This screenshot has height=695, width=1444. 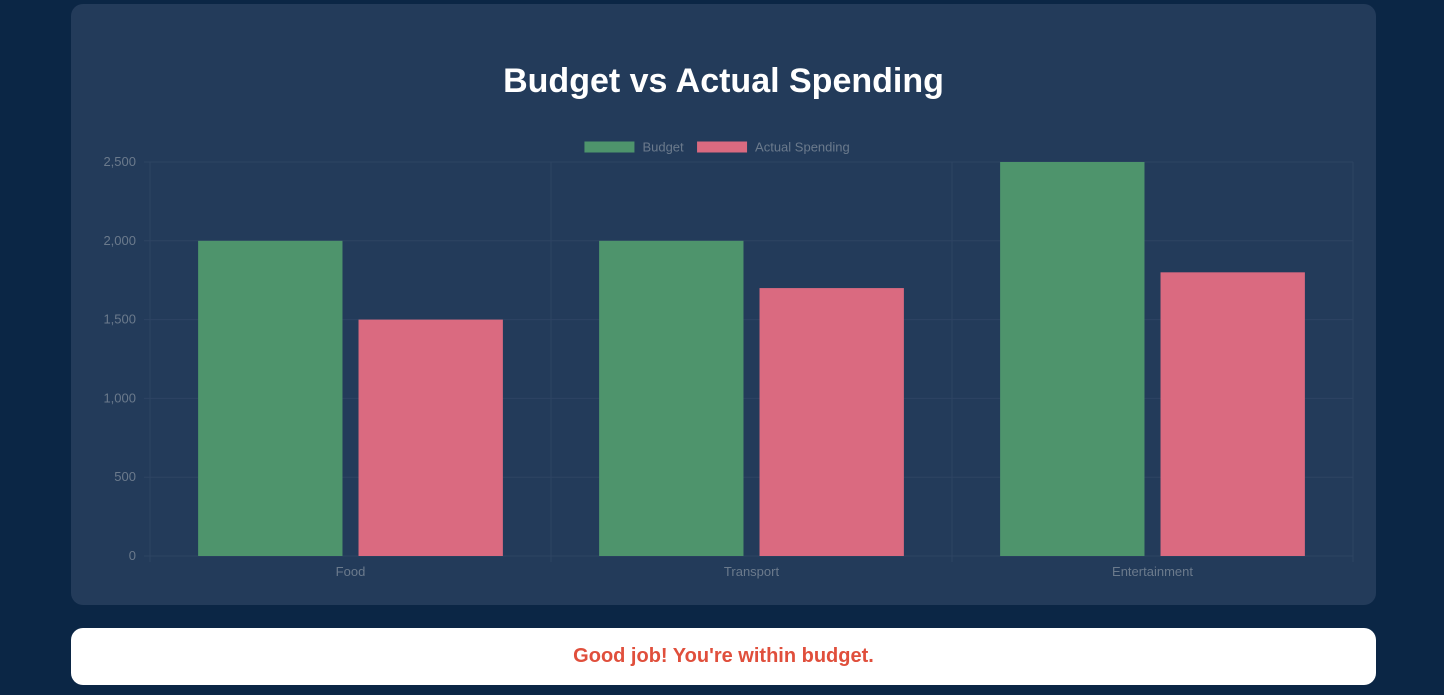 What do you see at coordinates (1072, 359) in the screenshot?
I see `bar-budget-entertainment` at bounding box center [1072, 359].